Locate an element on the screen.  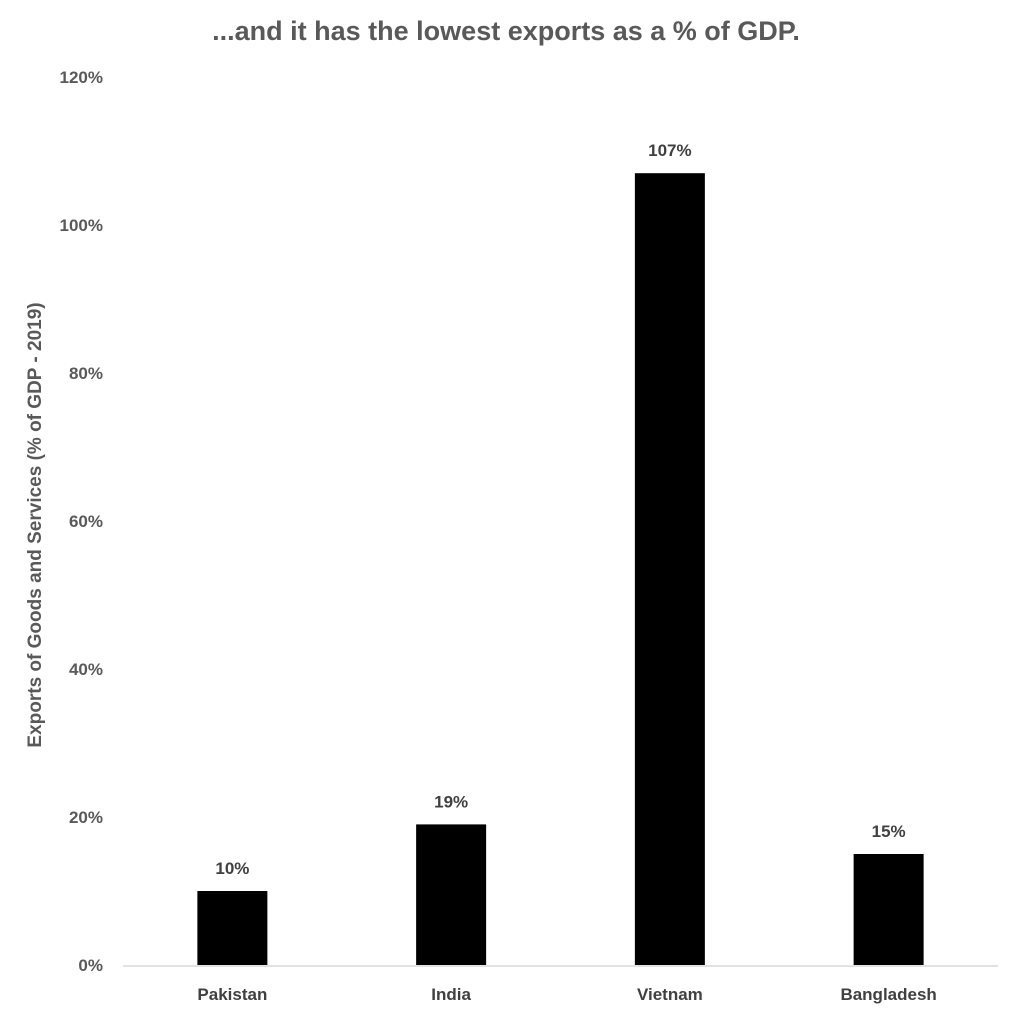
y-tick-label: 100% is located at coordinates (81, 225).